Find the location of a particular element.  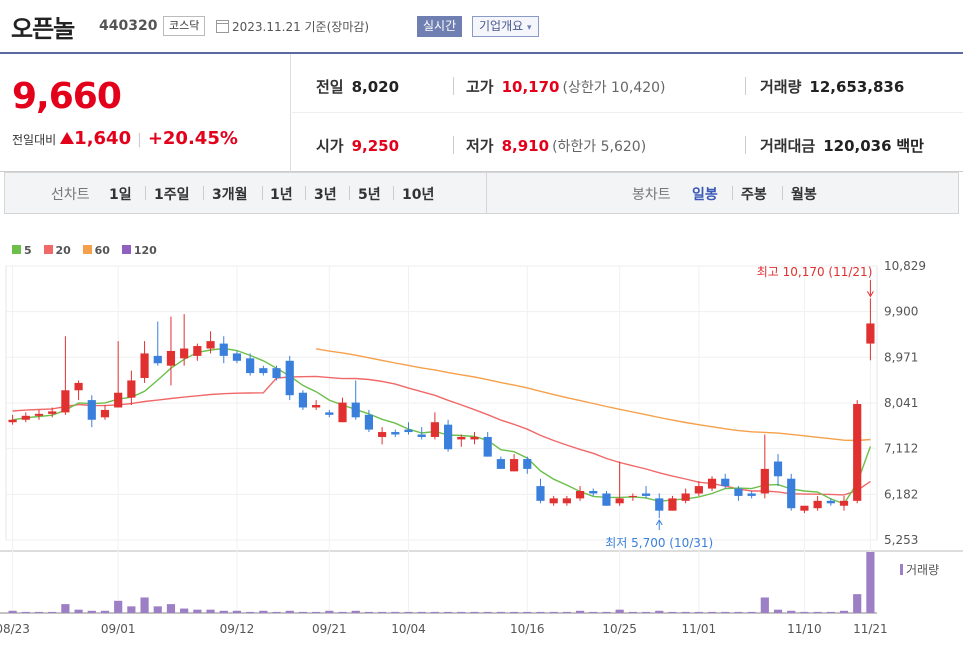

chart-toolbar: 선차트 1일 1주일 3개월 1년 3년 5년 10년 봉차트 일봉 주봉 월봉 is located at coordinates (481, 193).